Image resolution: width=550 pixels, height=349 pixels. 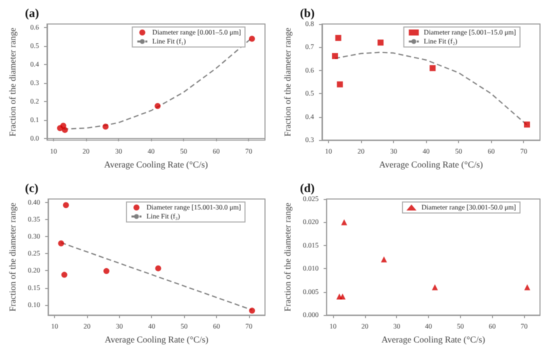 What do you see at coordinates (307, 188) in the screenshot?
I see `chart-title: (d)` at bounding box center [307, 188].